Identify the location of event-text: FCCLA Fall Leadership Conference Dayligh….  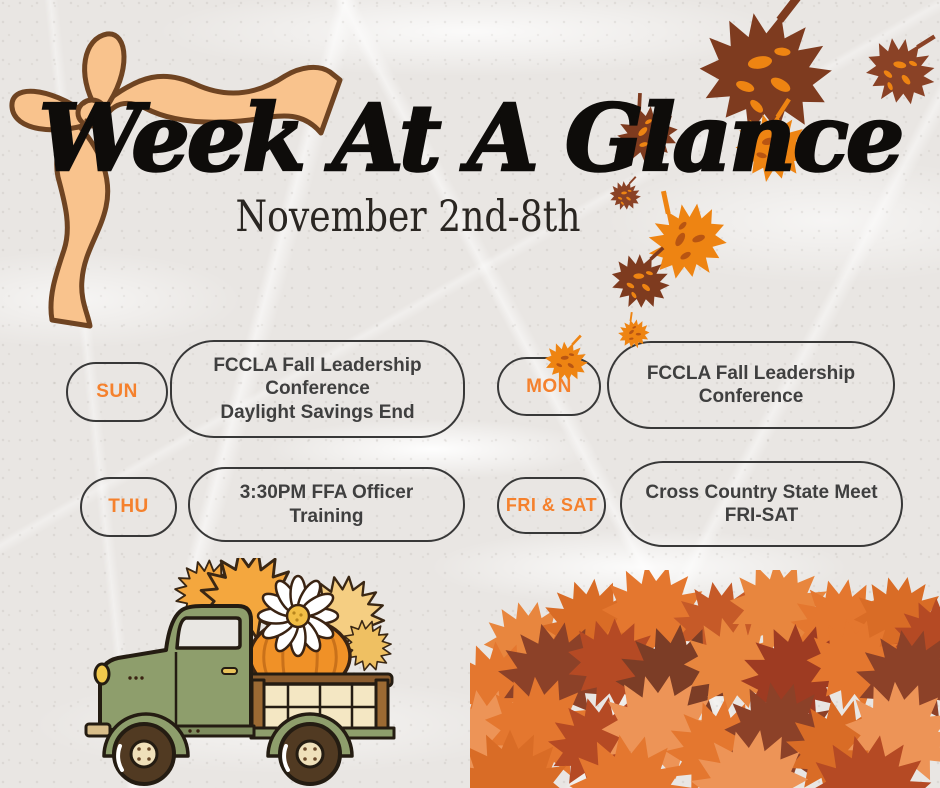
(317, 389).